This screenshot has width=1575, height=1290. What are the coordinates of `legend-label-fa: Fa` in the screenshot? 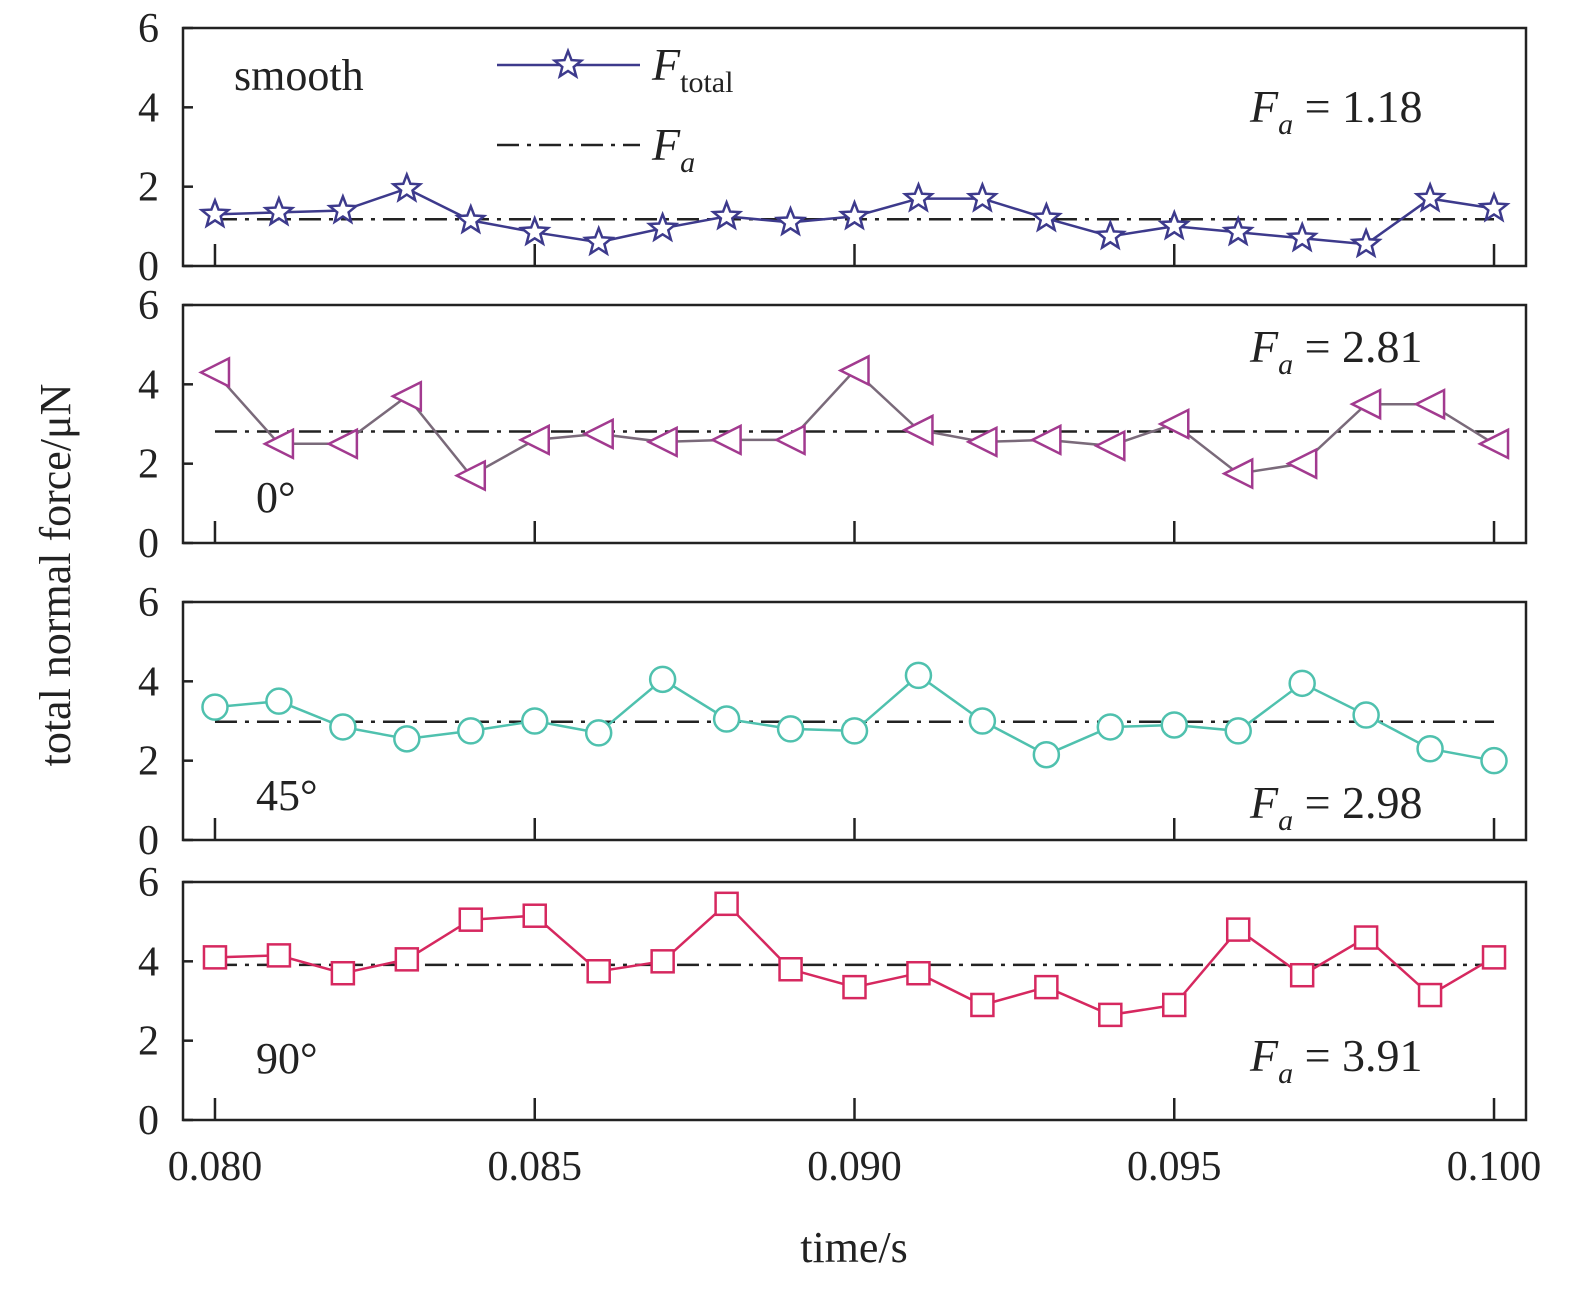 It's located at (673, 149).